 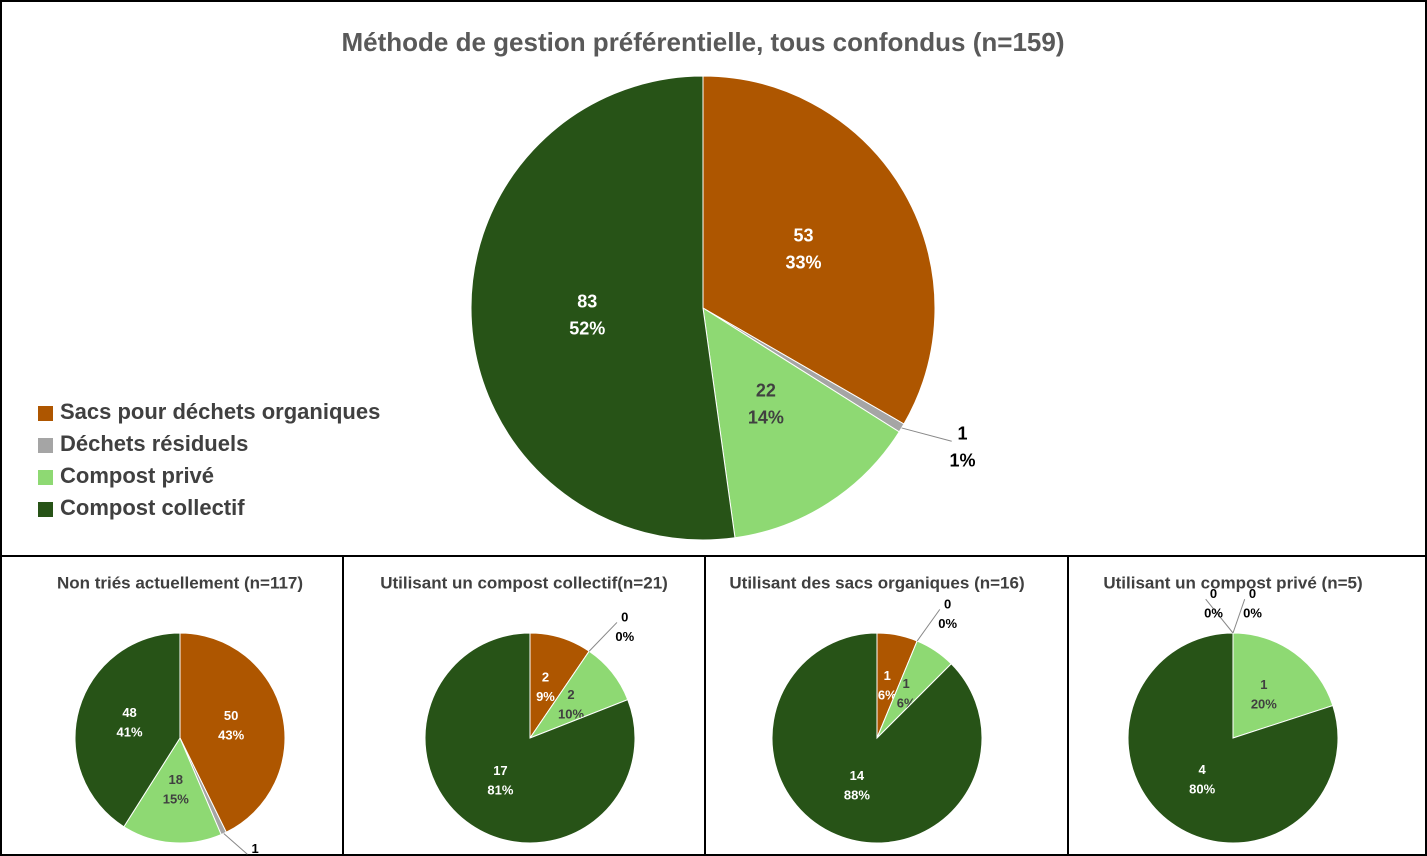 I want to click on data-label: 53, so click(x=803, y=235).